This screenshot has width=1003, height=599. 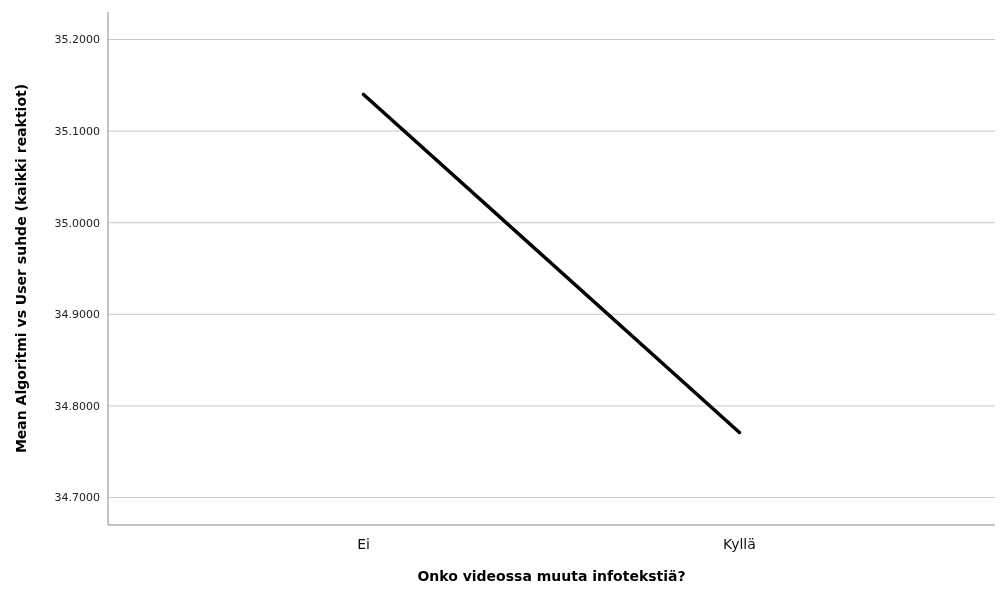 I want to click on y-tick-label: 35.1000, so click(x=77, y=131).